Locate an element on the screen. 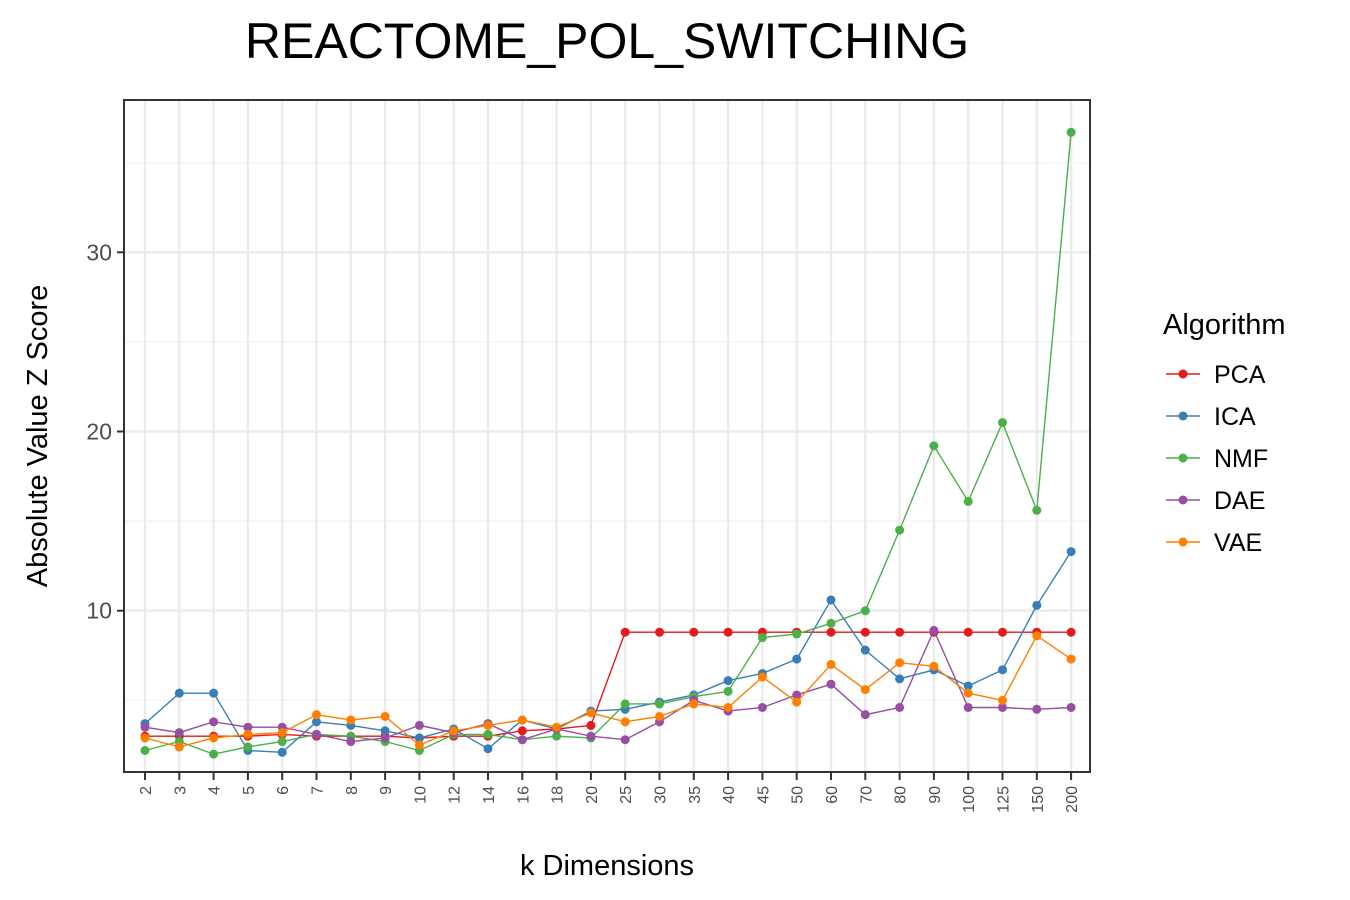 Image resolution: width=1350 pixels, height=900 pixels. y-tick-label: 20 is located at coordinates (99, 432).